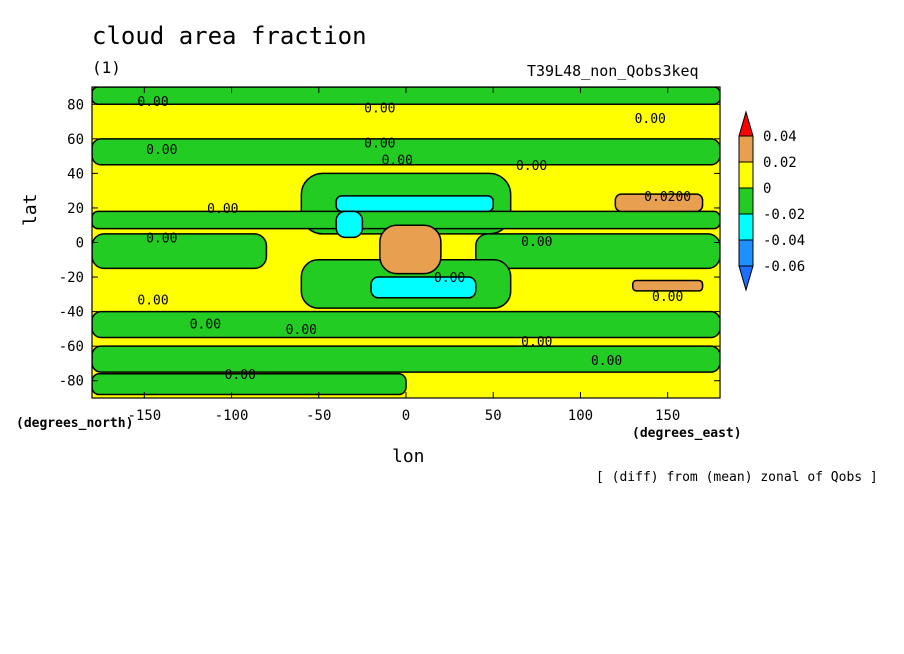 This screenshot has height=654, width=904. I want to click on contour-label-12: 0.00, so click(152, 301).